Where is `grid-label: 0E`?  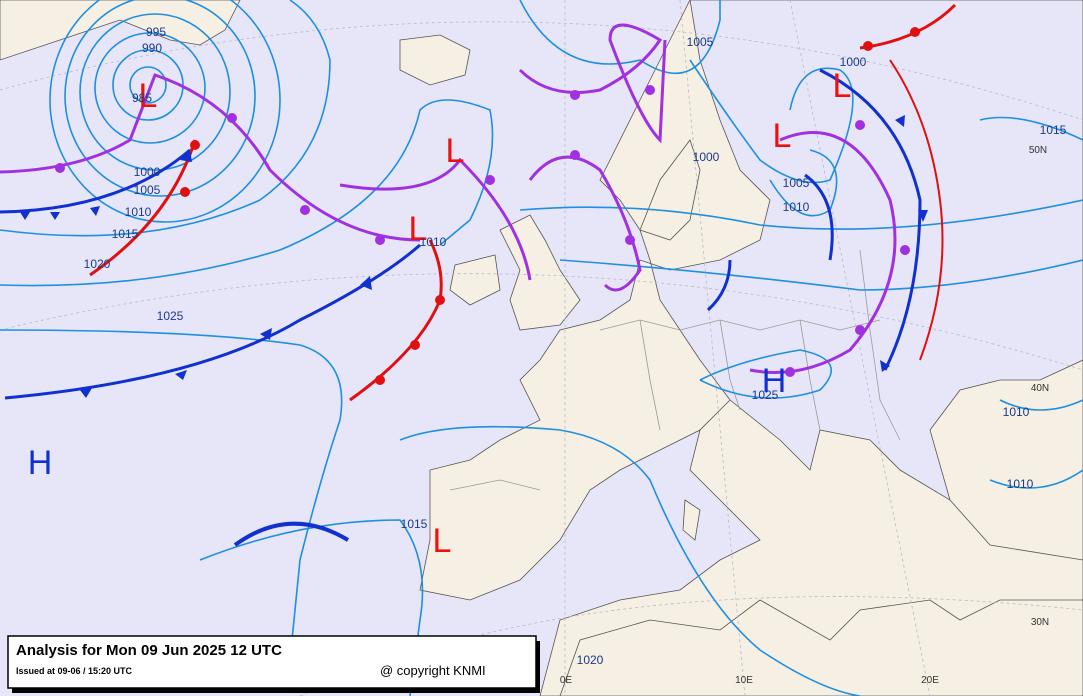
grid-label: 0E is located at coordinates (566, 680).